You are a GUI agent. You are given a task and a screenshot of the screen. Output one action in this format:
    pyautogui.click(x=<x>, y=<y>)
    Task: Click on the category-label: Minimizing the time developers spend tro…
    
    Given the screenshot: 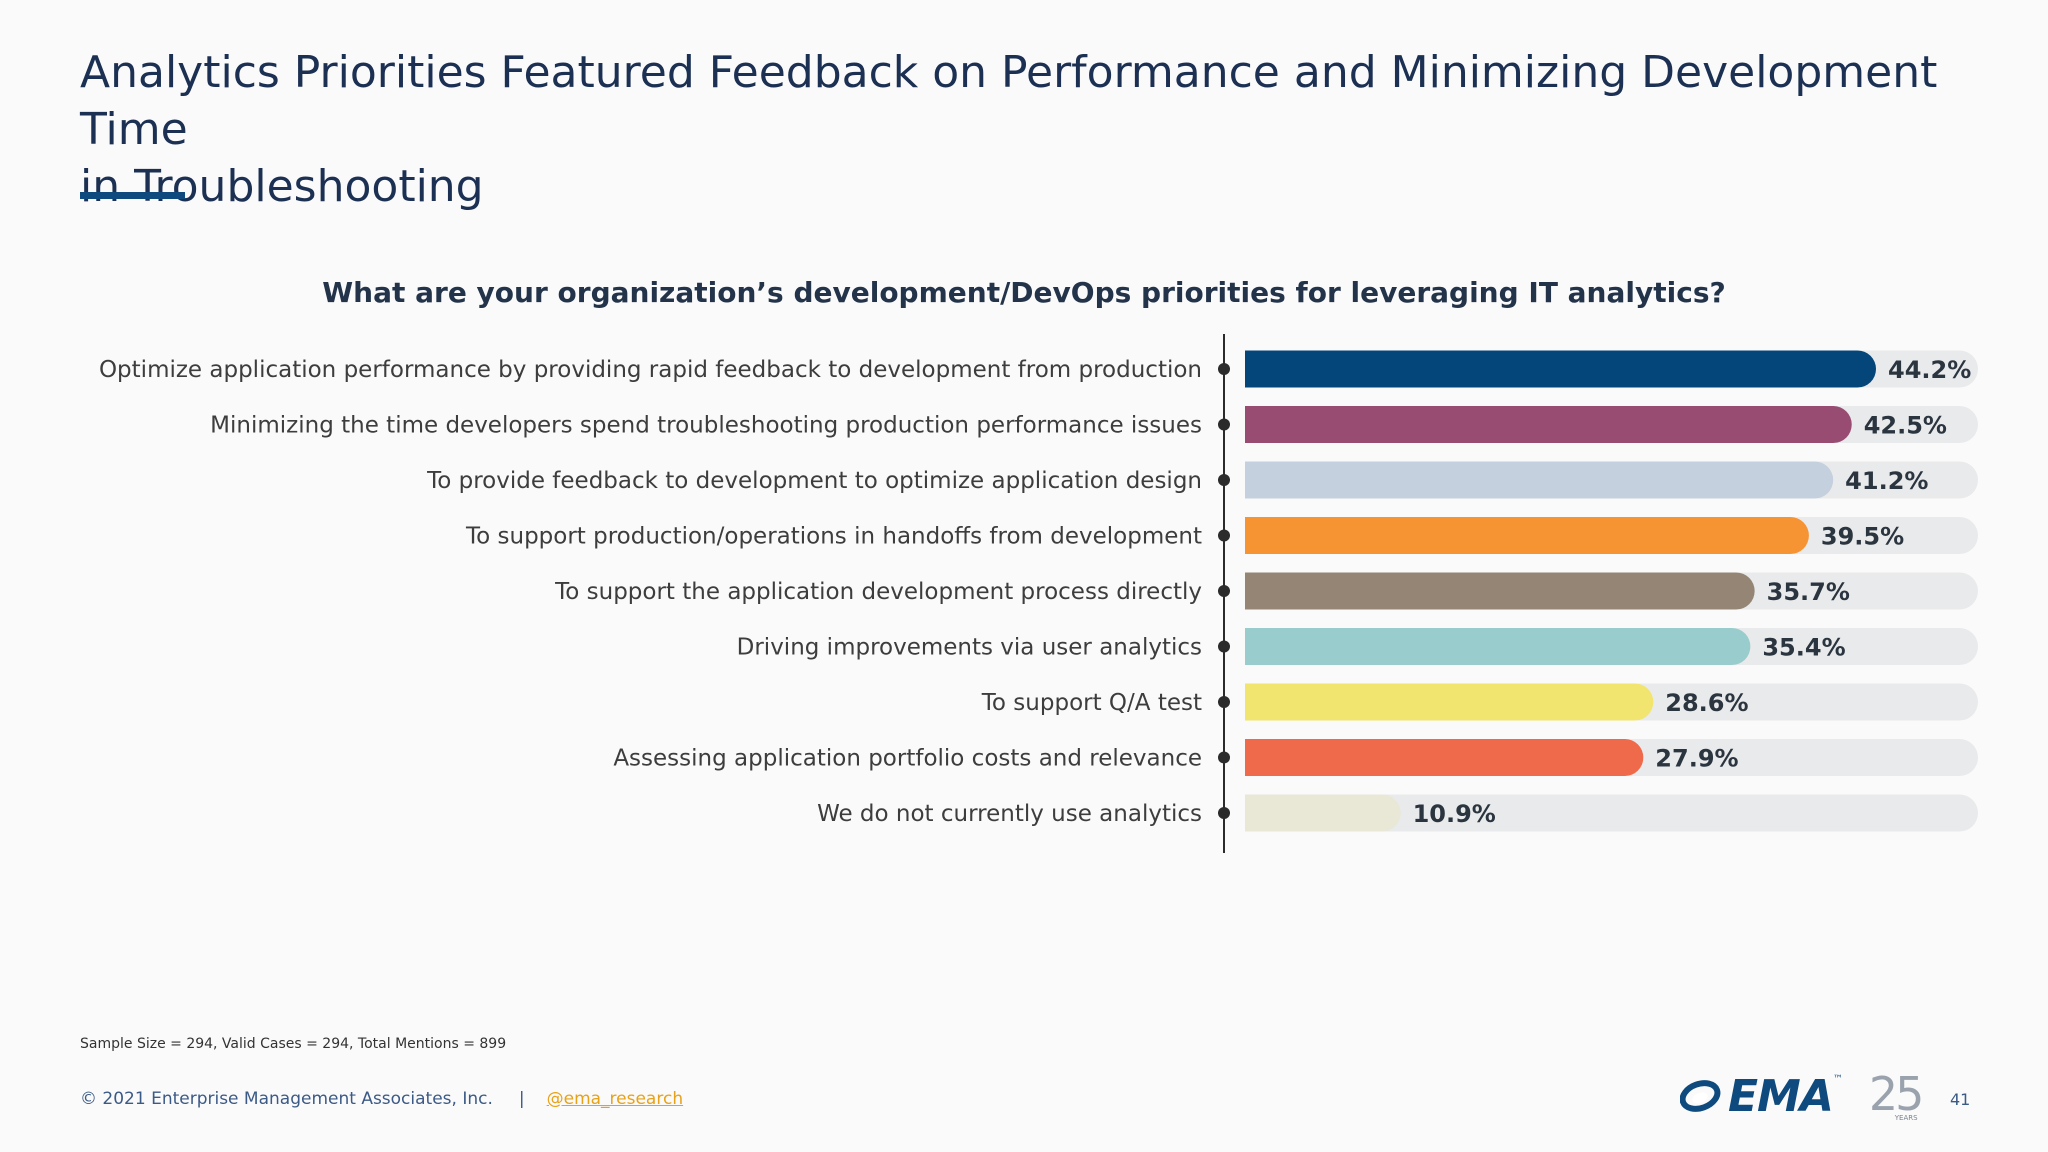 What is the action you would take?
    pyautogui.click(x=706, y=426)
    